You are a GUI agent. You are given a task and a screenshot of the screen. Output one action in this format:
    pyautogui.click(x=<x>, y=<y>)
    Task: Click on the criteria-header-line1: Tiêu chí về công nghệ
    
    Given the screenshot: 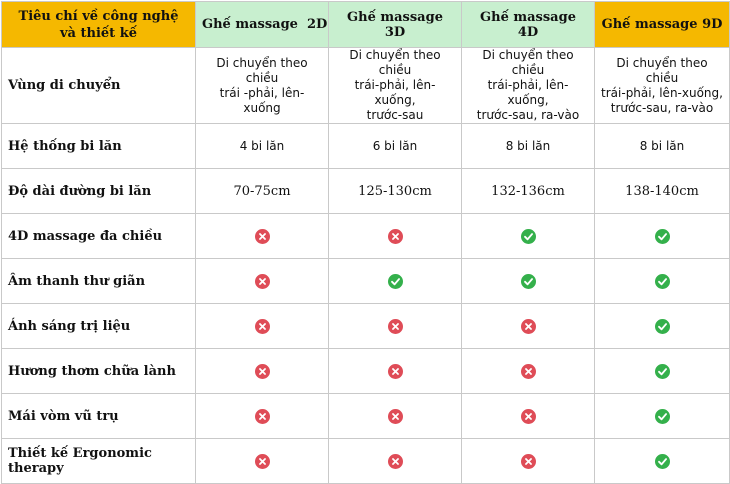 What is the action you would take?
    pyautogui.click(x=98, y=16)
    